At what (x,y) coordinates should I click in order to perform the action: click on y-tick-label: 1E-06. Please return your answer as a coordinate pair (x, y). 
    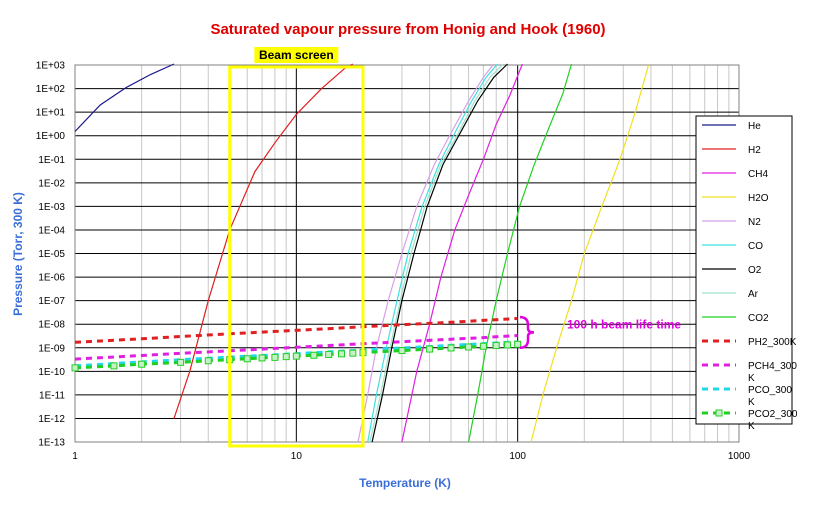
    Looking at the image, I should click on (51, 278).